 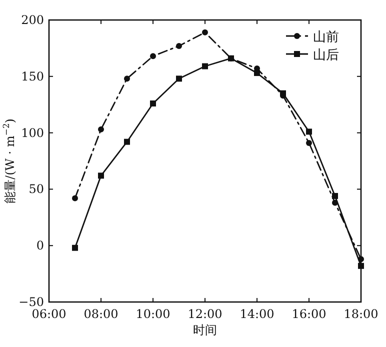 I want to click on y-tick-label: −50, so click(x=31, y=302).